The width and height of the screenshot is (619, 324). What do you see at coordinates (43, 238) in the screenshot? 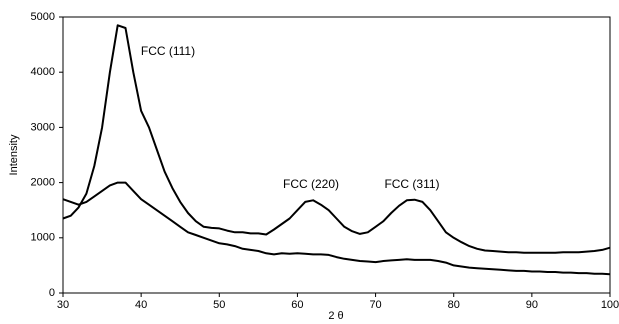
I see `y-tick-label: 1000` at bounding box center [43, 238].